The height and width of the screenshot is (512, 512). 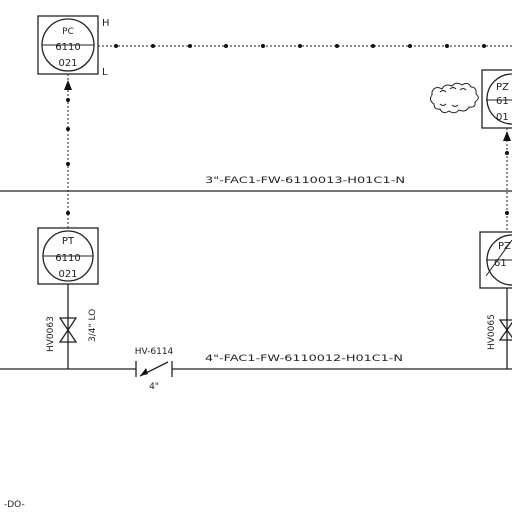 I want to click on pt-transmitter: PT 6110 021, so click(x=68, y=256).